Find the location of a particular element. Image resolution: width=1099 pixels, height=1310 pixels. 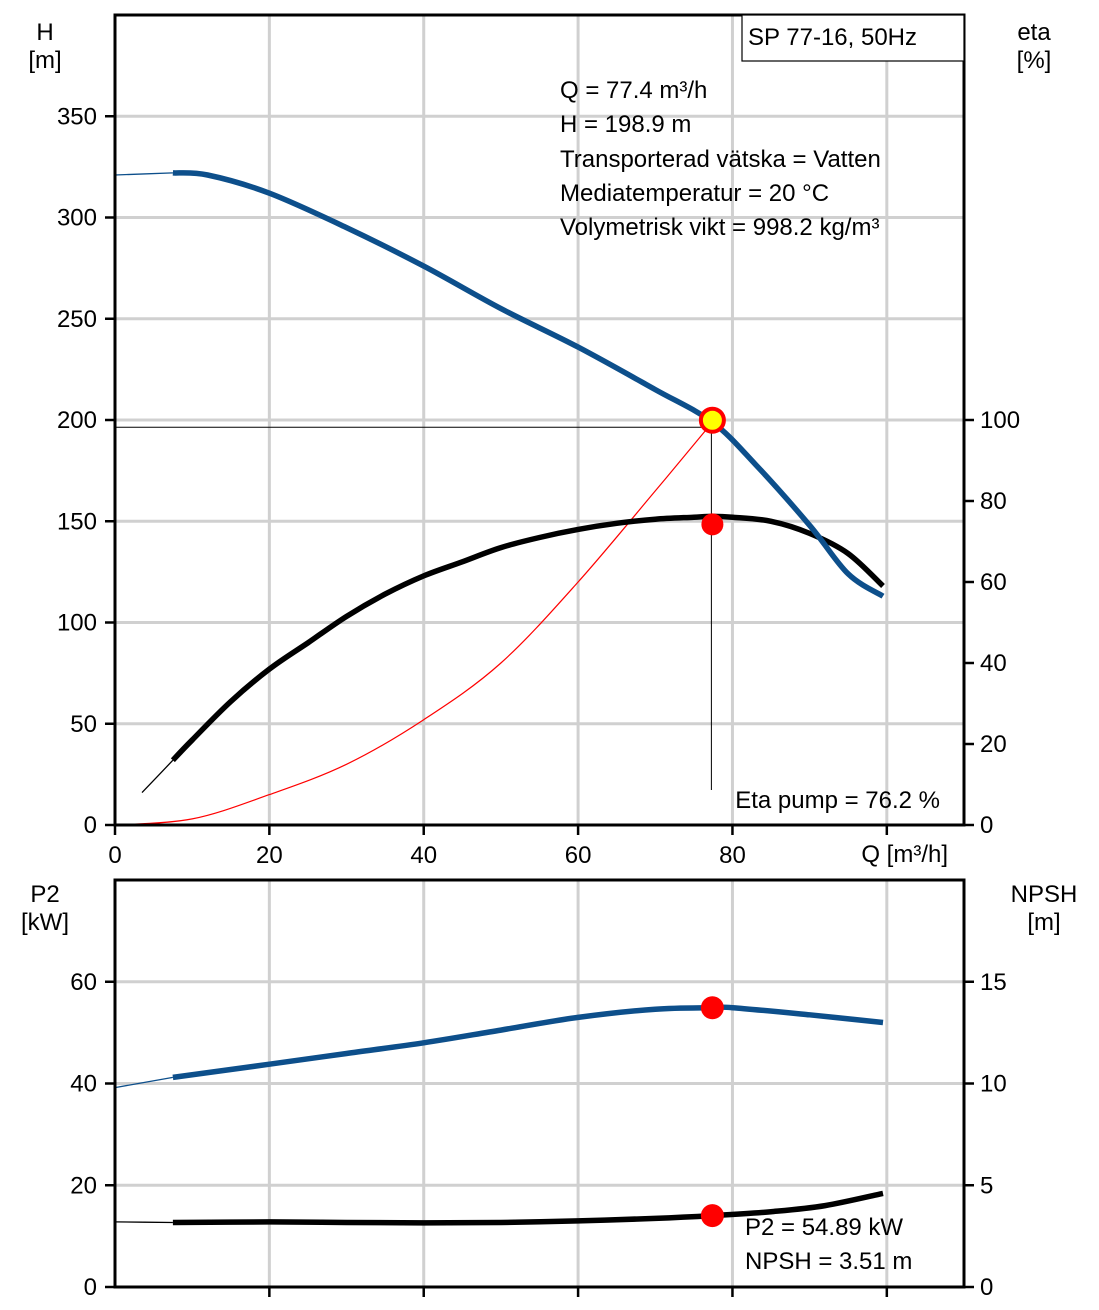

flow-axis-label: Q [m³/h] is located at coordinates (904, 854).